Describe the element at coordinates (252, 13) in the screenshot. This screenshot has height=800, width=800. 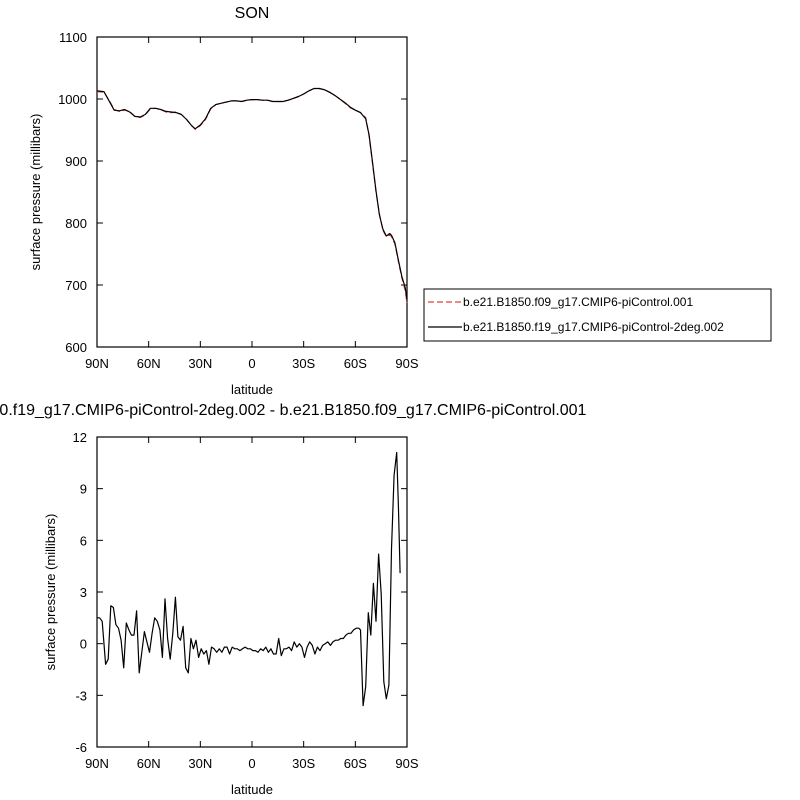
I see `chart-title: SON` at that location.